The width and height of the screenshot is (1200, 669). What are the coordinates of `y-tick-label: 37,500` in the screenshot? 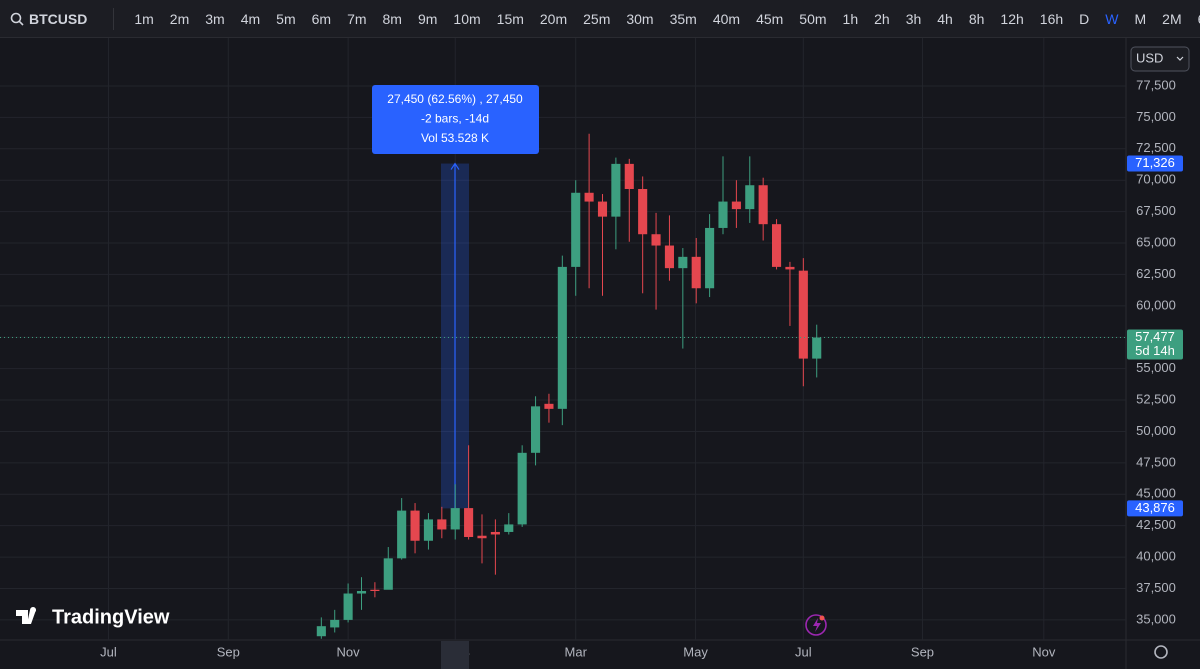 It's located at (1156, 587).